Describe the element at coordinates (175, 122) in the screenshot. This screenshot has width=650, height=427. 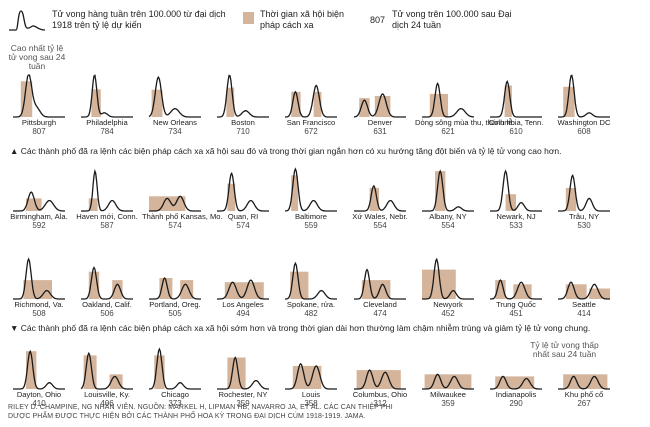
I see `city-name: New Orleans` at that location.